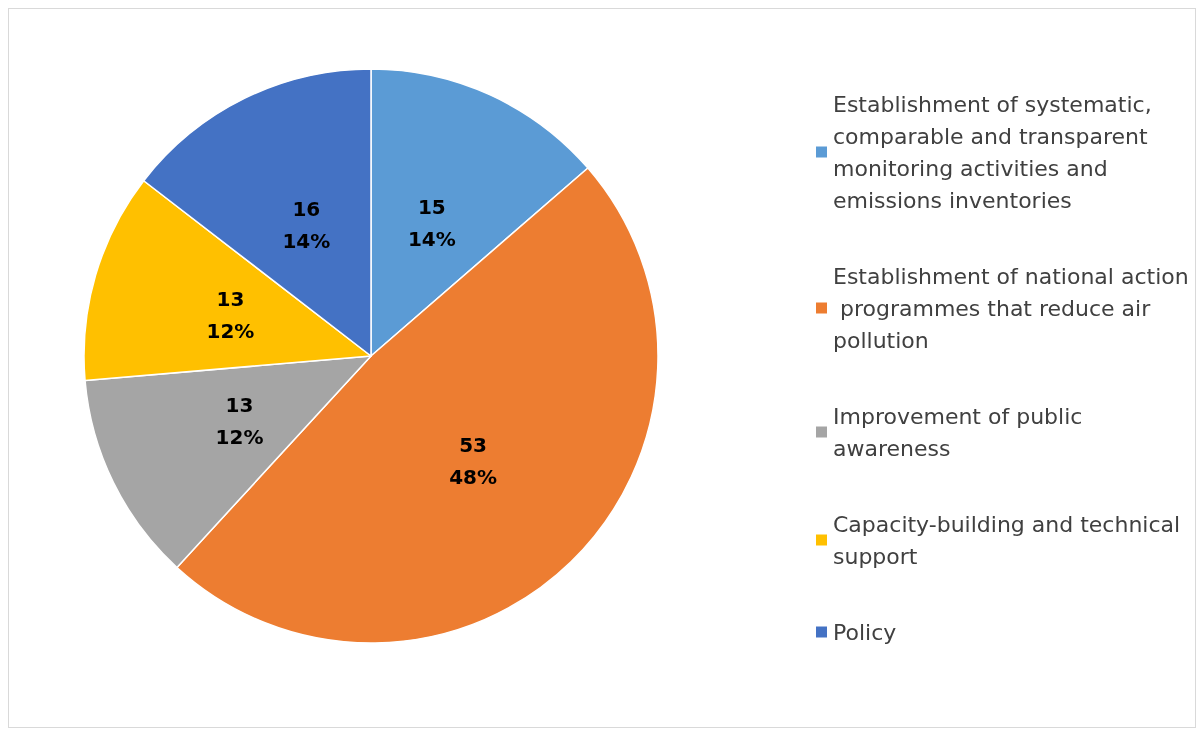  What do you see at coordinates (431, 222) in the screenshot?
I see `data-label: 15 14%` at bounding box center [431, 222].